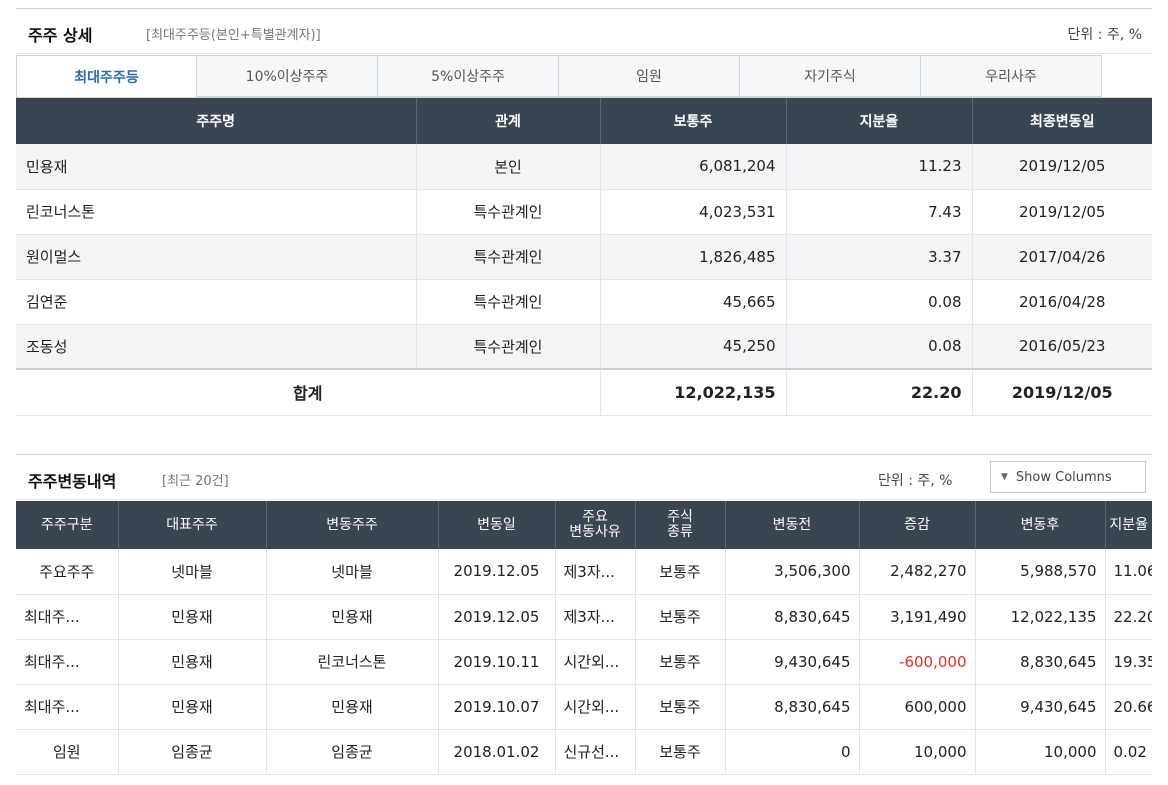  What do you see at coordinates (216, 167) in the screenshot?
I see `cell-name: 민용재` at bounding box center [216, 167].